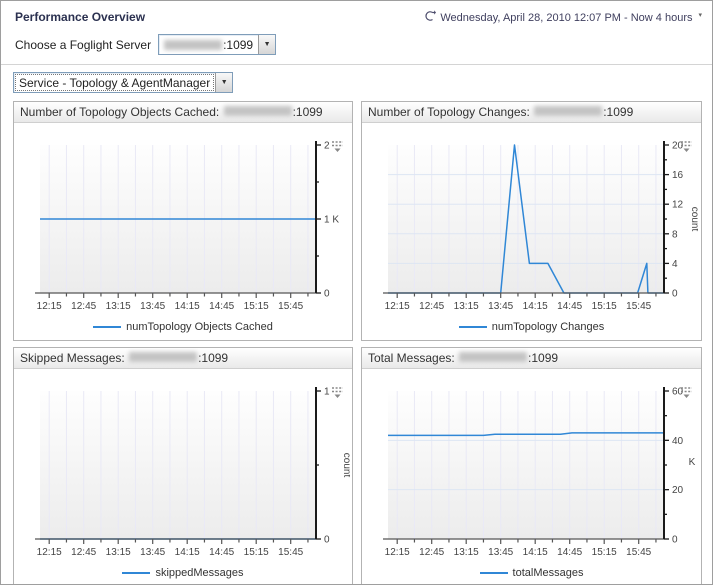 The image size is (713, 585). What do you see at coordinates (548, 327) in the screenshot?
I see `legend-label: numTopology Changes` at bounding box center [548, 327].